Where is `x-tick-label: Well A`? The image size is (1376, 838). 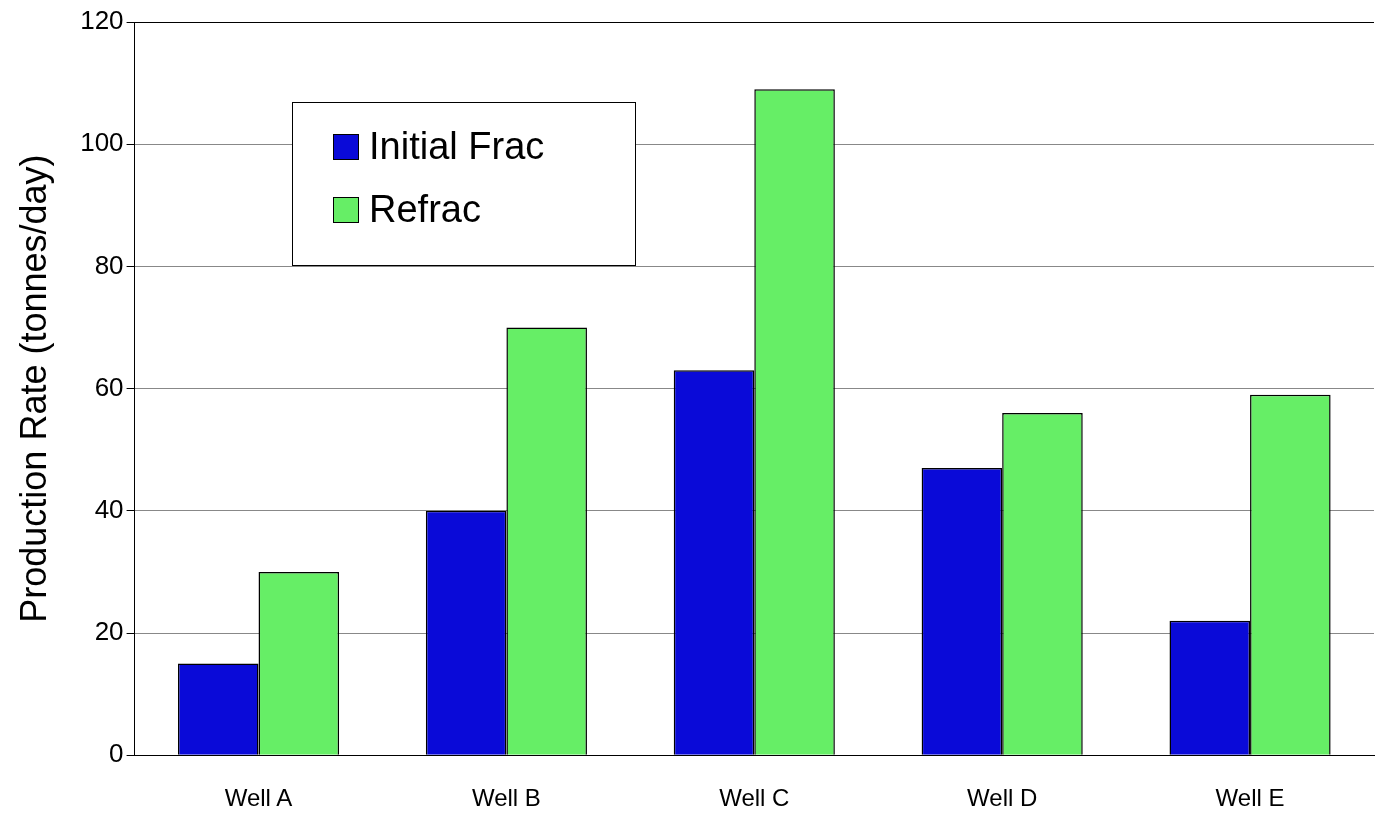
x-tick-label: Well A is located at coordinates (258, 798).